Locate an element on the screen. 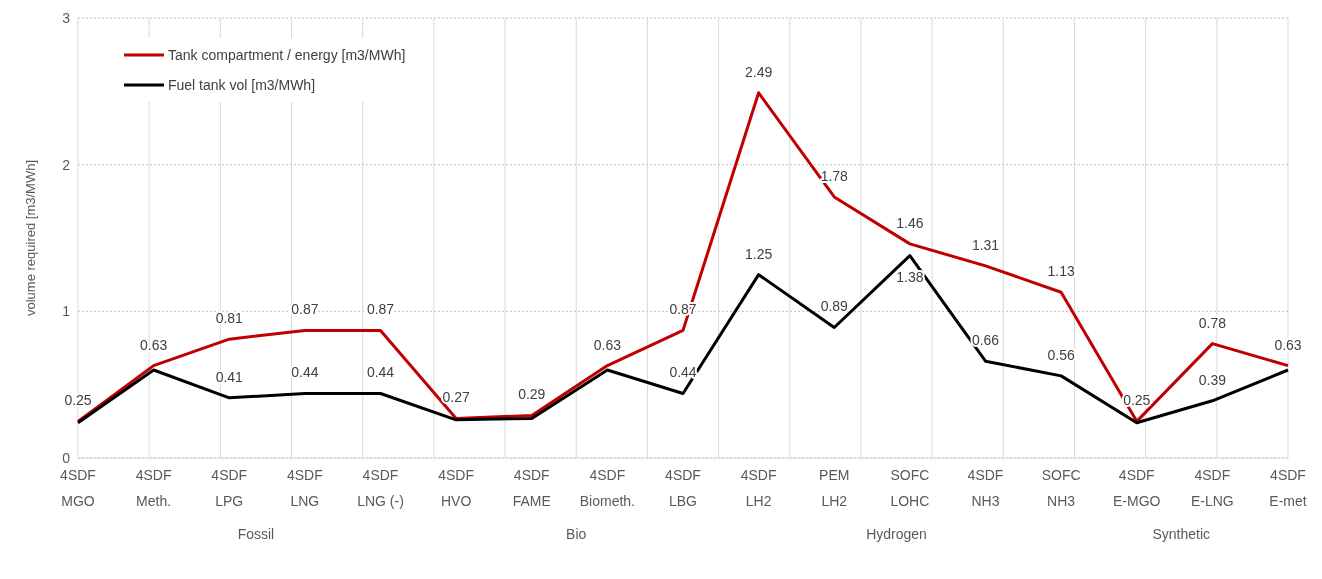  x-tick-label: 4SDF LNG (-) is located at coordinates (380, 488).